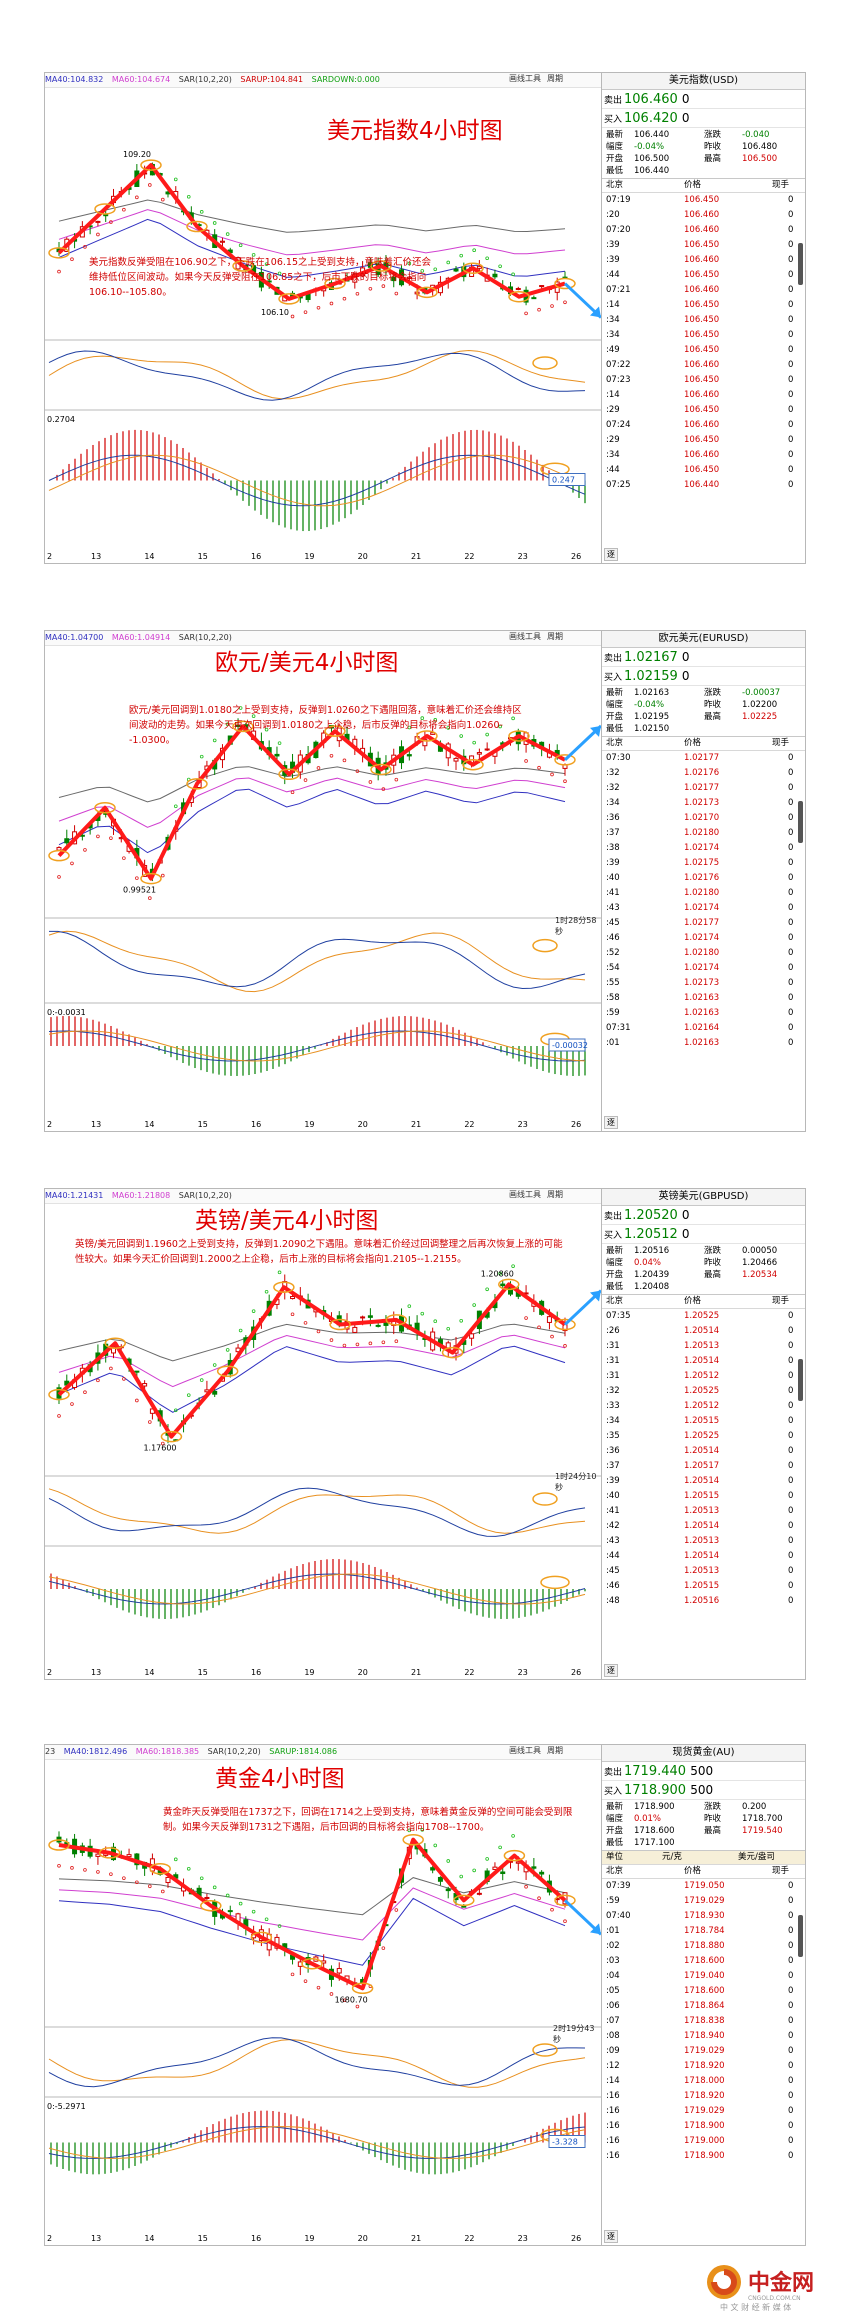 The width and height of the screenshot is (850, 2312). What do you see at coordinates (613, 1901) in the screenshot?
I see `tick-time: :59` at bounding box center [613, 1901].